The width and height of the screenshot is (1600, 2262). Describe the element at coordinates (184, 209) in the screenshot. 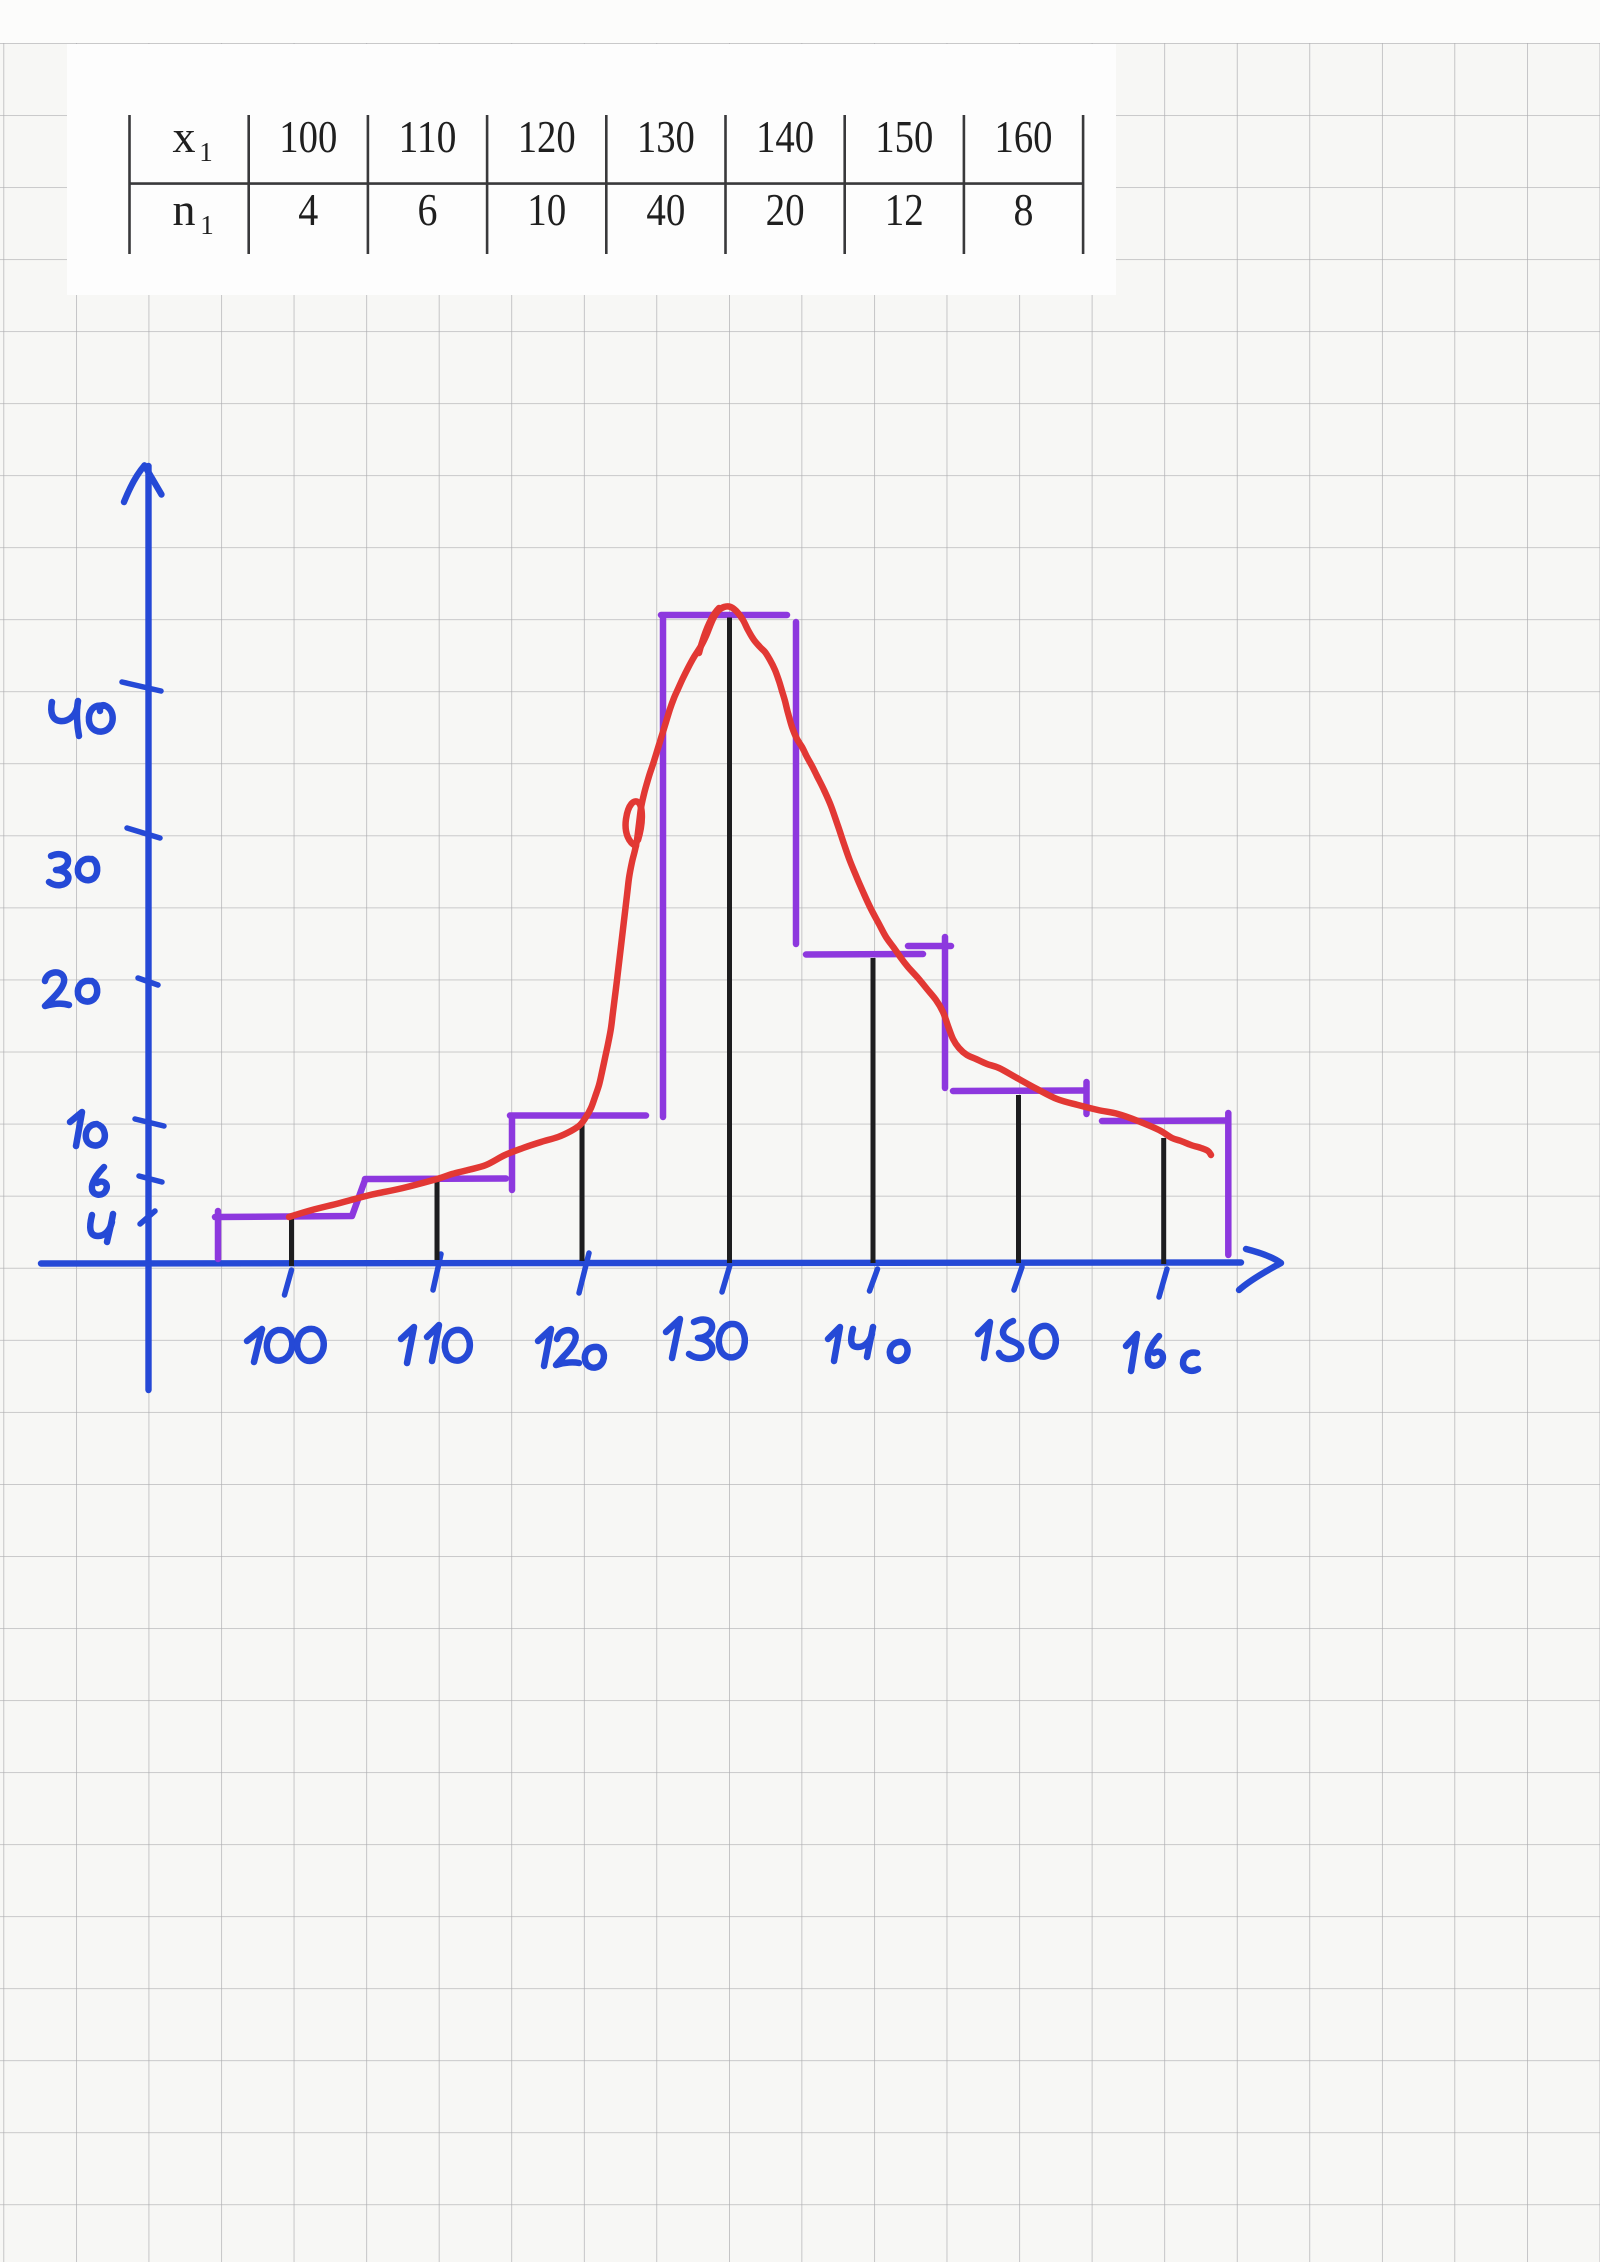

I see `svg-text: n` at that location.